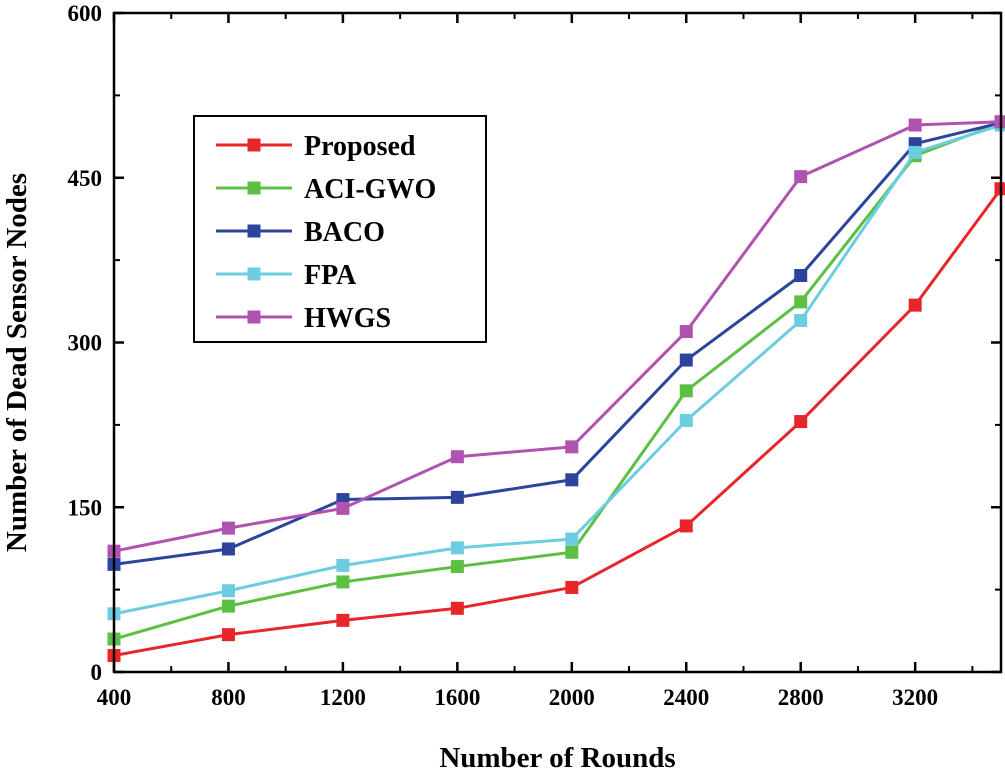  Describe the element at coordinates (457, 697) in the screenshot. I see `x-tick-label: 1600` at that location.